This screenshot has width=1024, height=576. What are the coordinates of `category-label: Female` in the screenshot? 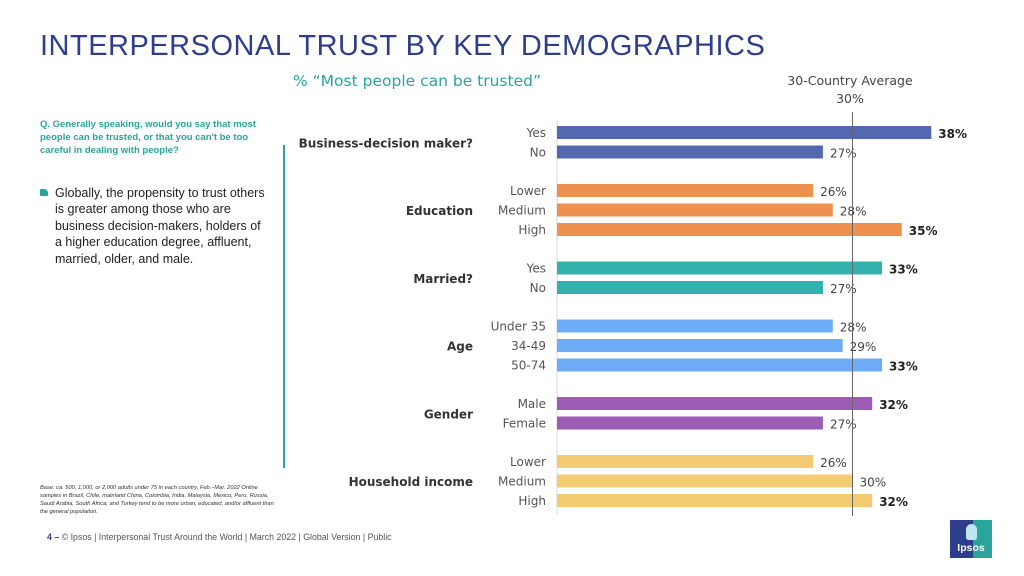 It's located at (524, 424).